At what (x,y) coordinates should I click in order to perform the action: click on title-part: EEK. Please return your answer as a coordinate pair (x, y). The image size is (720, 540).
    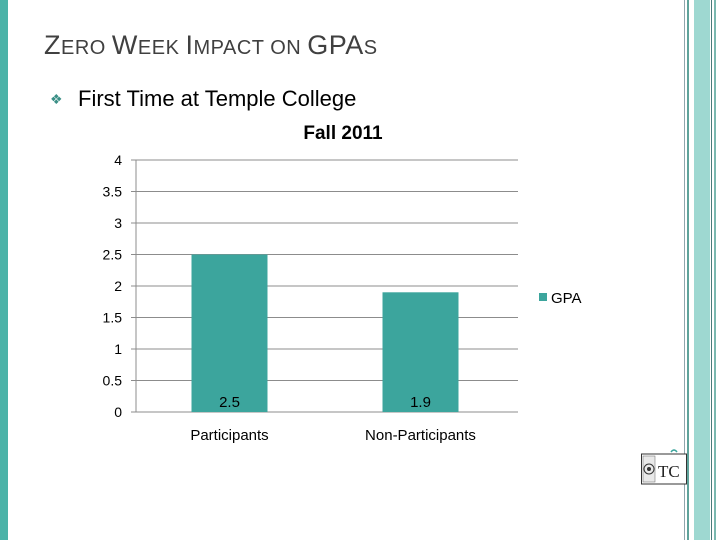
    Looking at the image, I should click on (161, 48).